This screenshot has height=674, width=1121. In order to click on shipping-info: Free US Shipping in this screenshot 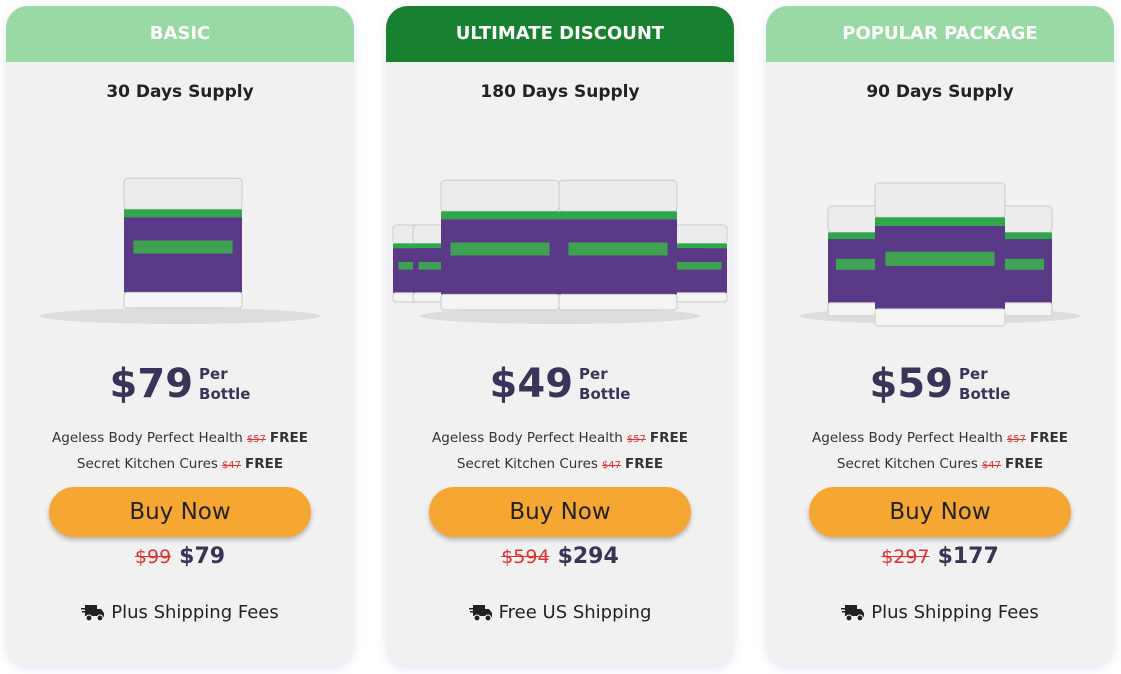, I will do `click(560, 612)`.